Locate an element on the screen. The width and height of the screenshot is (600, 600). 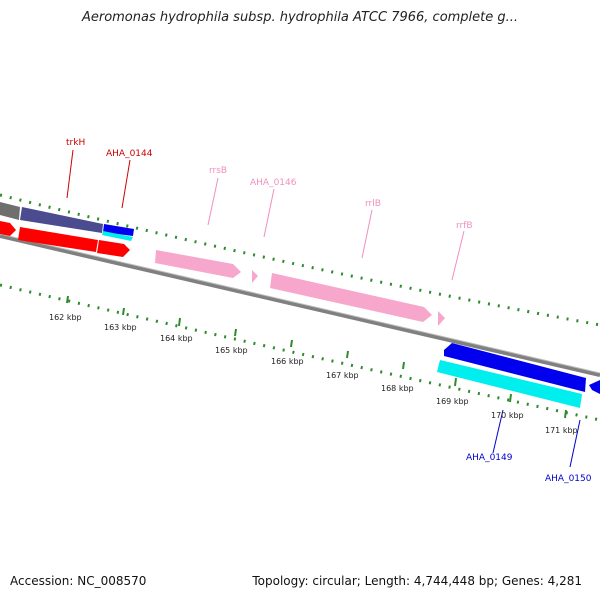
scale-label: 168 kbp is located at coordinates (397, 388).